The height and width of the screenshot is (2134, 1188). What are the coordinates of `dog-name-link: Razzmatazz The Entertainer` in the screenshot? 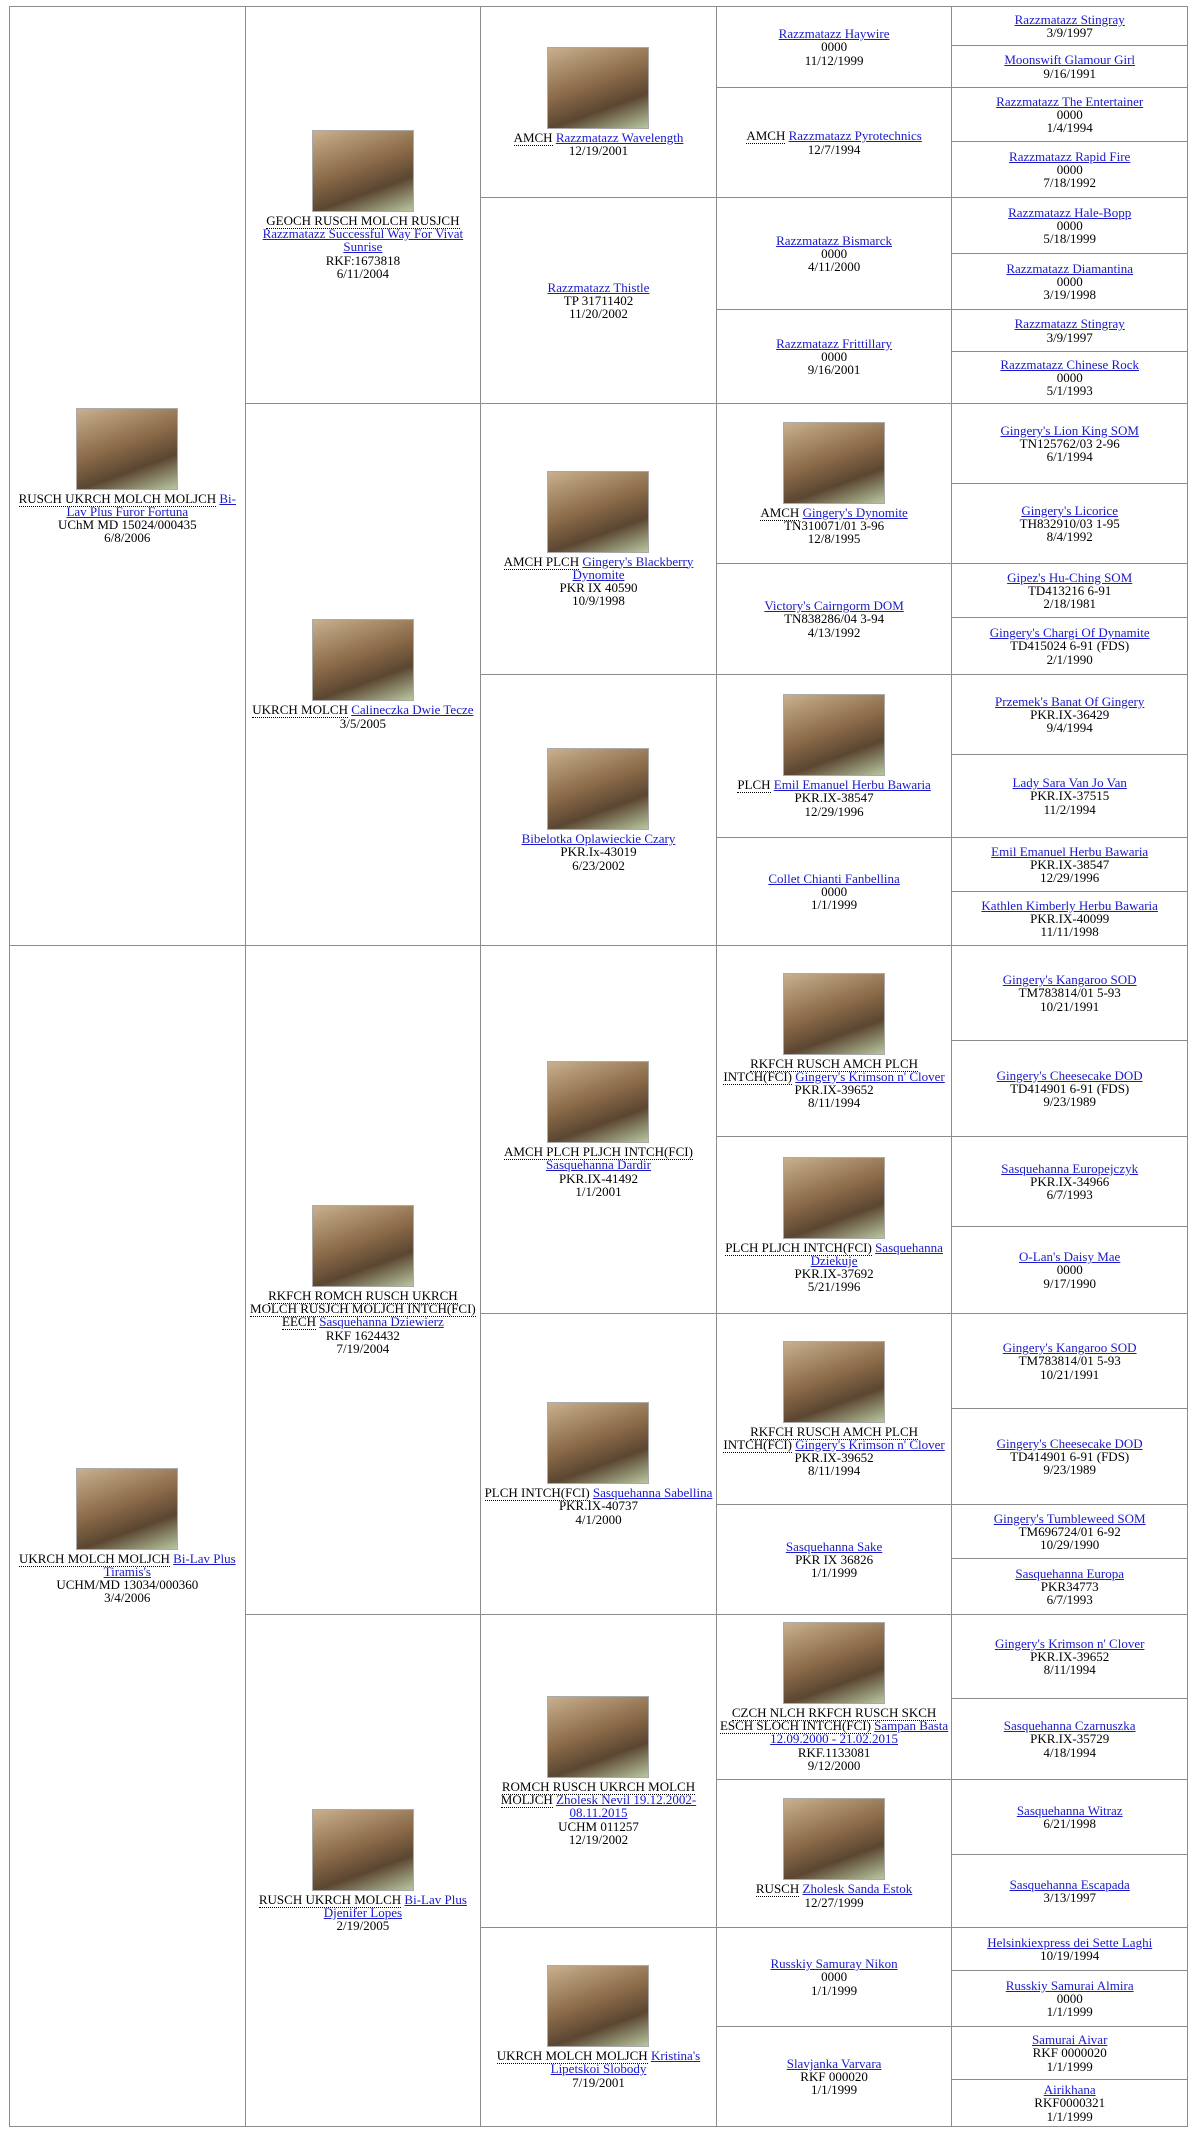 It's located at (1070, 101).